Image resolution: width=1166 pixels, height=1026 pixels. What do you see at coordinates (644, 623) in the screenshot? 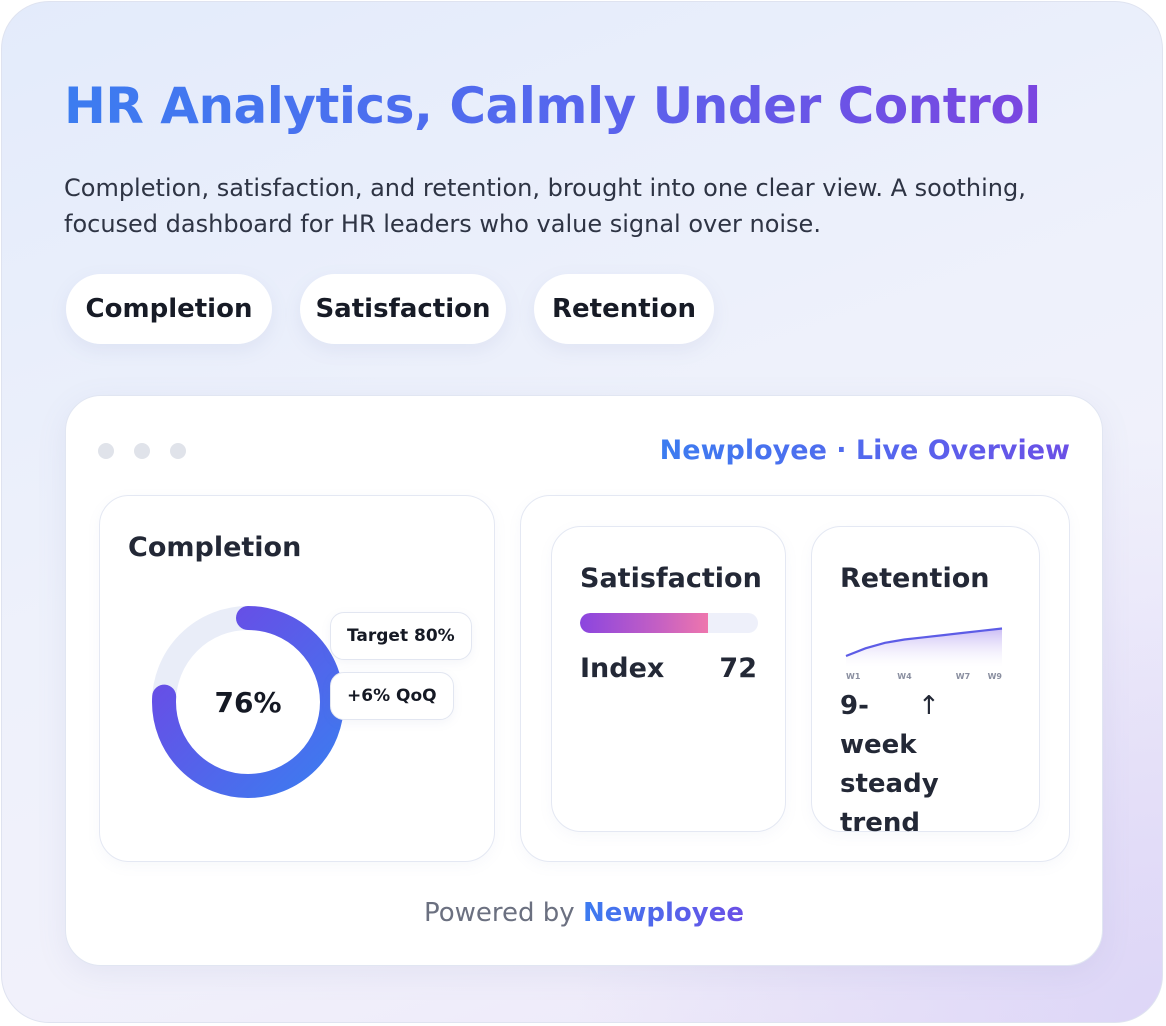
I see `satisfaction-bar-fill` at bounding box center [644, 623].